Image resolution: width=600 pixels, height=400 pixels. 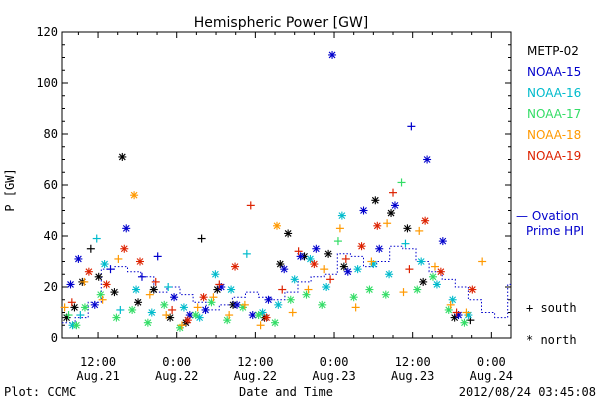 I want to click on x-axis-label: Date and Time, so click(x=286, y=392).